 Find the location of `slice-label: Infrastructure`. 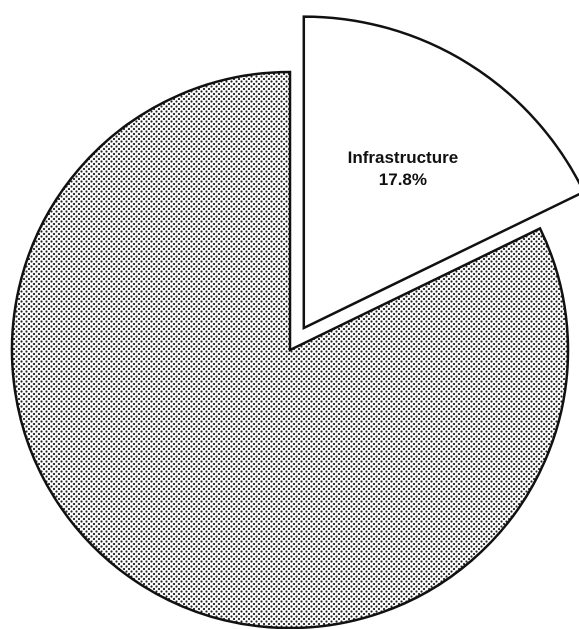

slice-label: Infrastructure is located at coordinates (403, 157).